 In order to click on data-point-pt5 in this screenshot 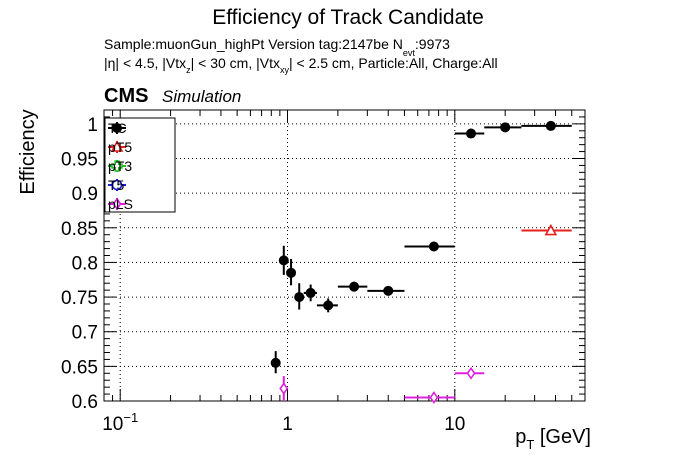, I will do `click(546, 229)`.